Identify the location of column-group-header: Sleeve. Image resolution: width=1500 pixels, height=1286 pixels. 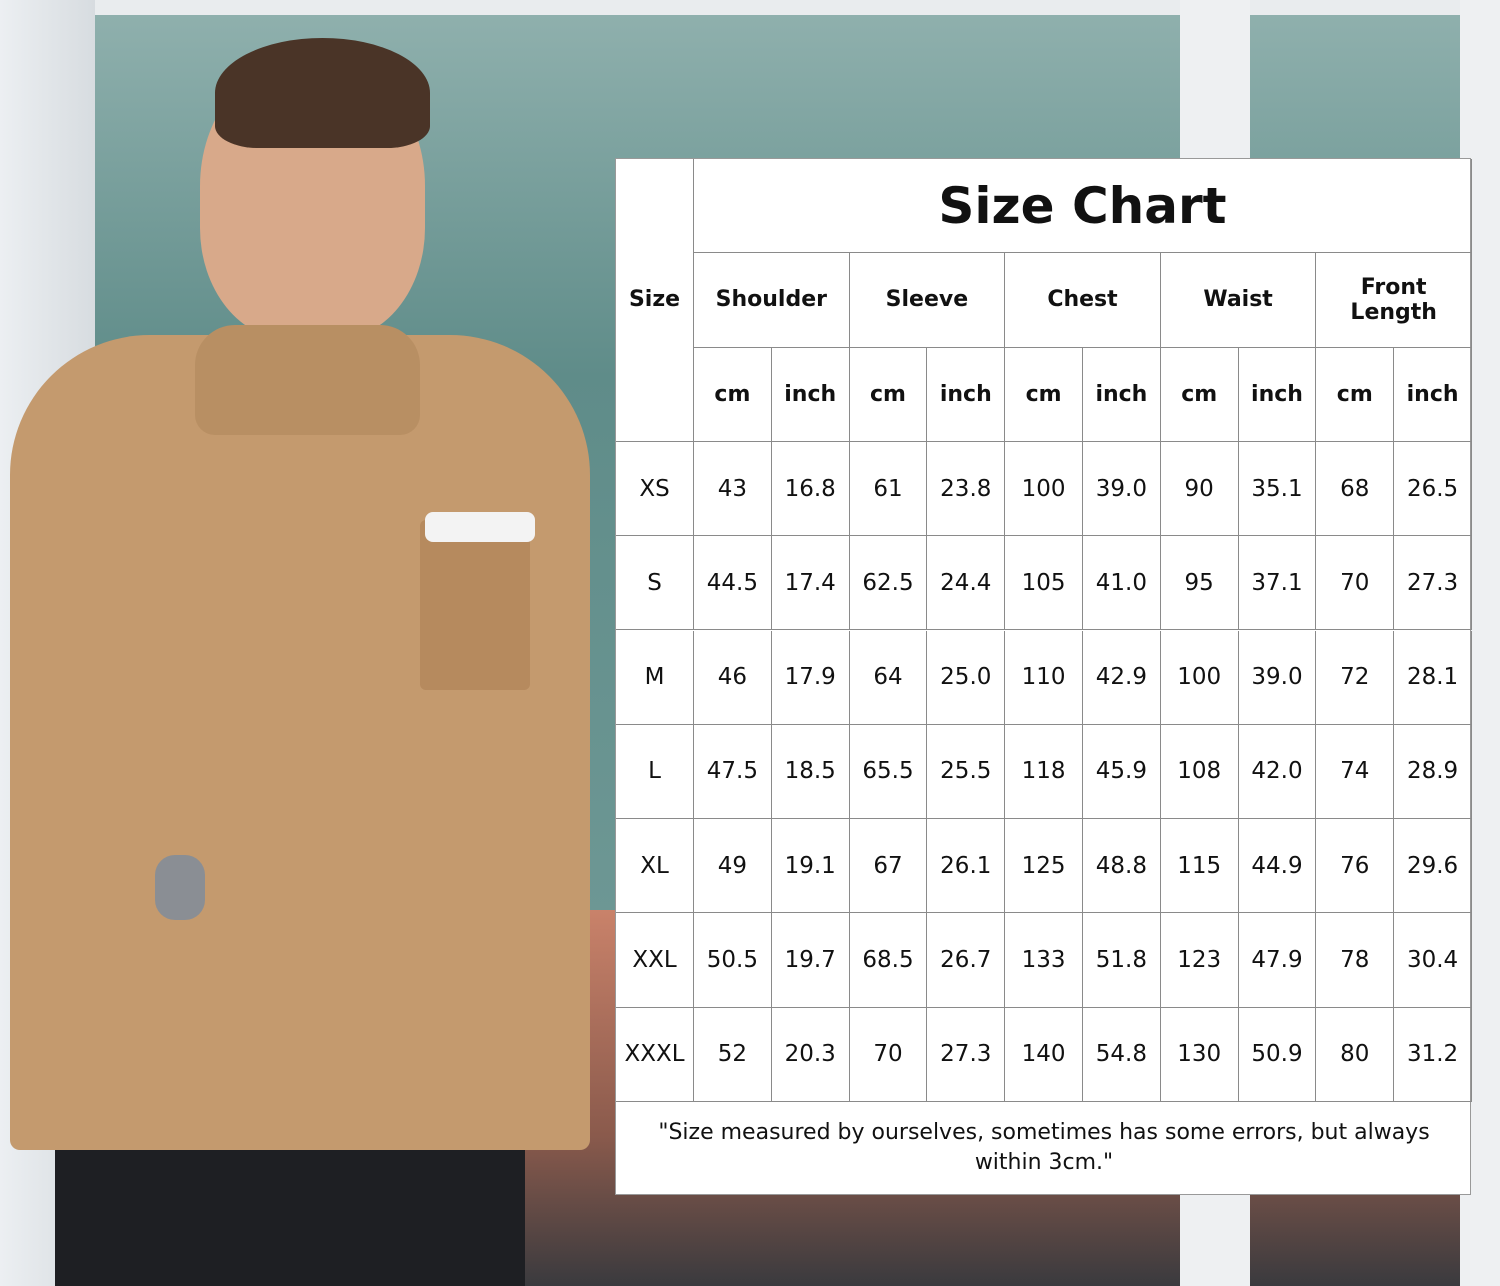
(927, 300).